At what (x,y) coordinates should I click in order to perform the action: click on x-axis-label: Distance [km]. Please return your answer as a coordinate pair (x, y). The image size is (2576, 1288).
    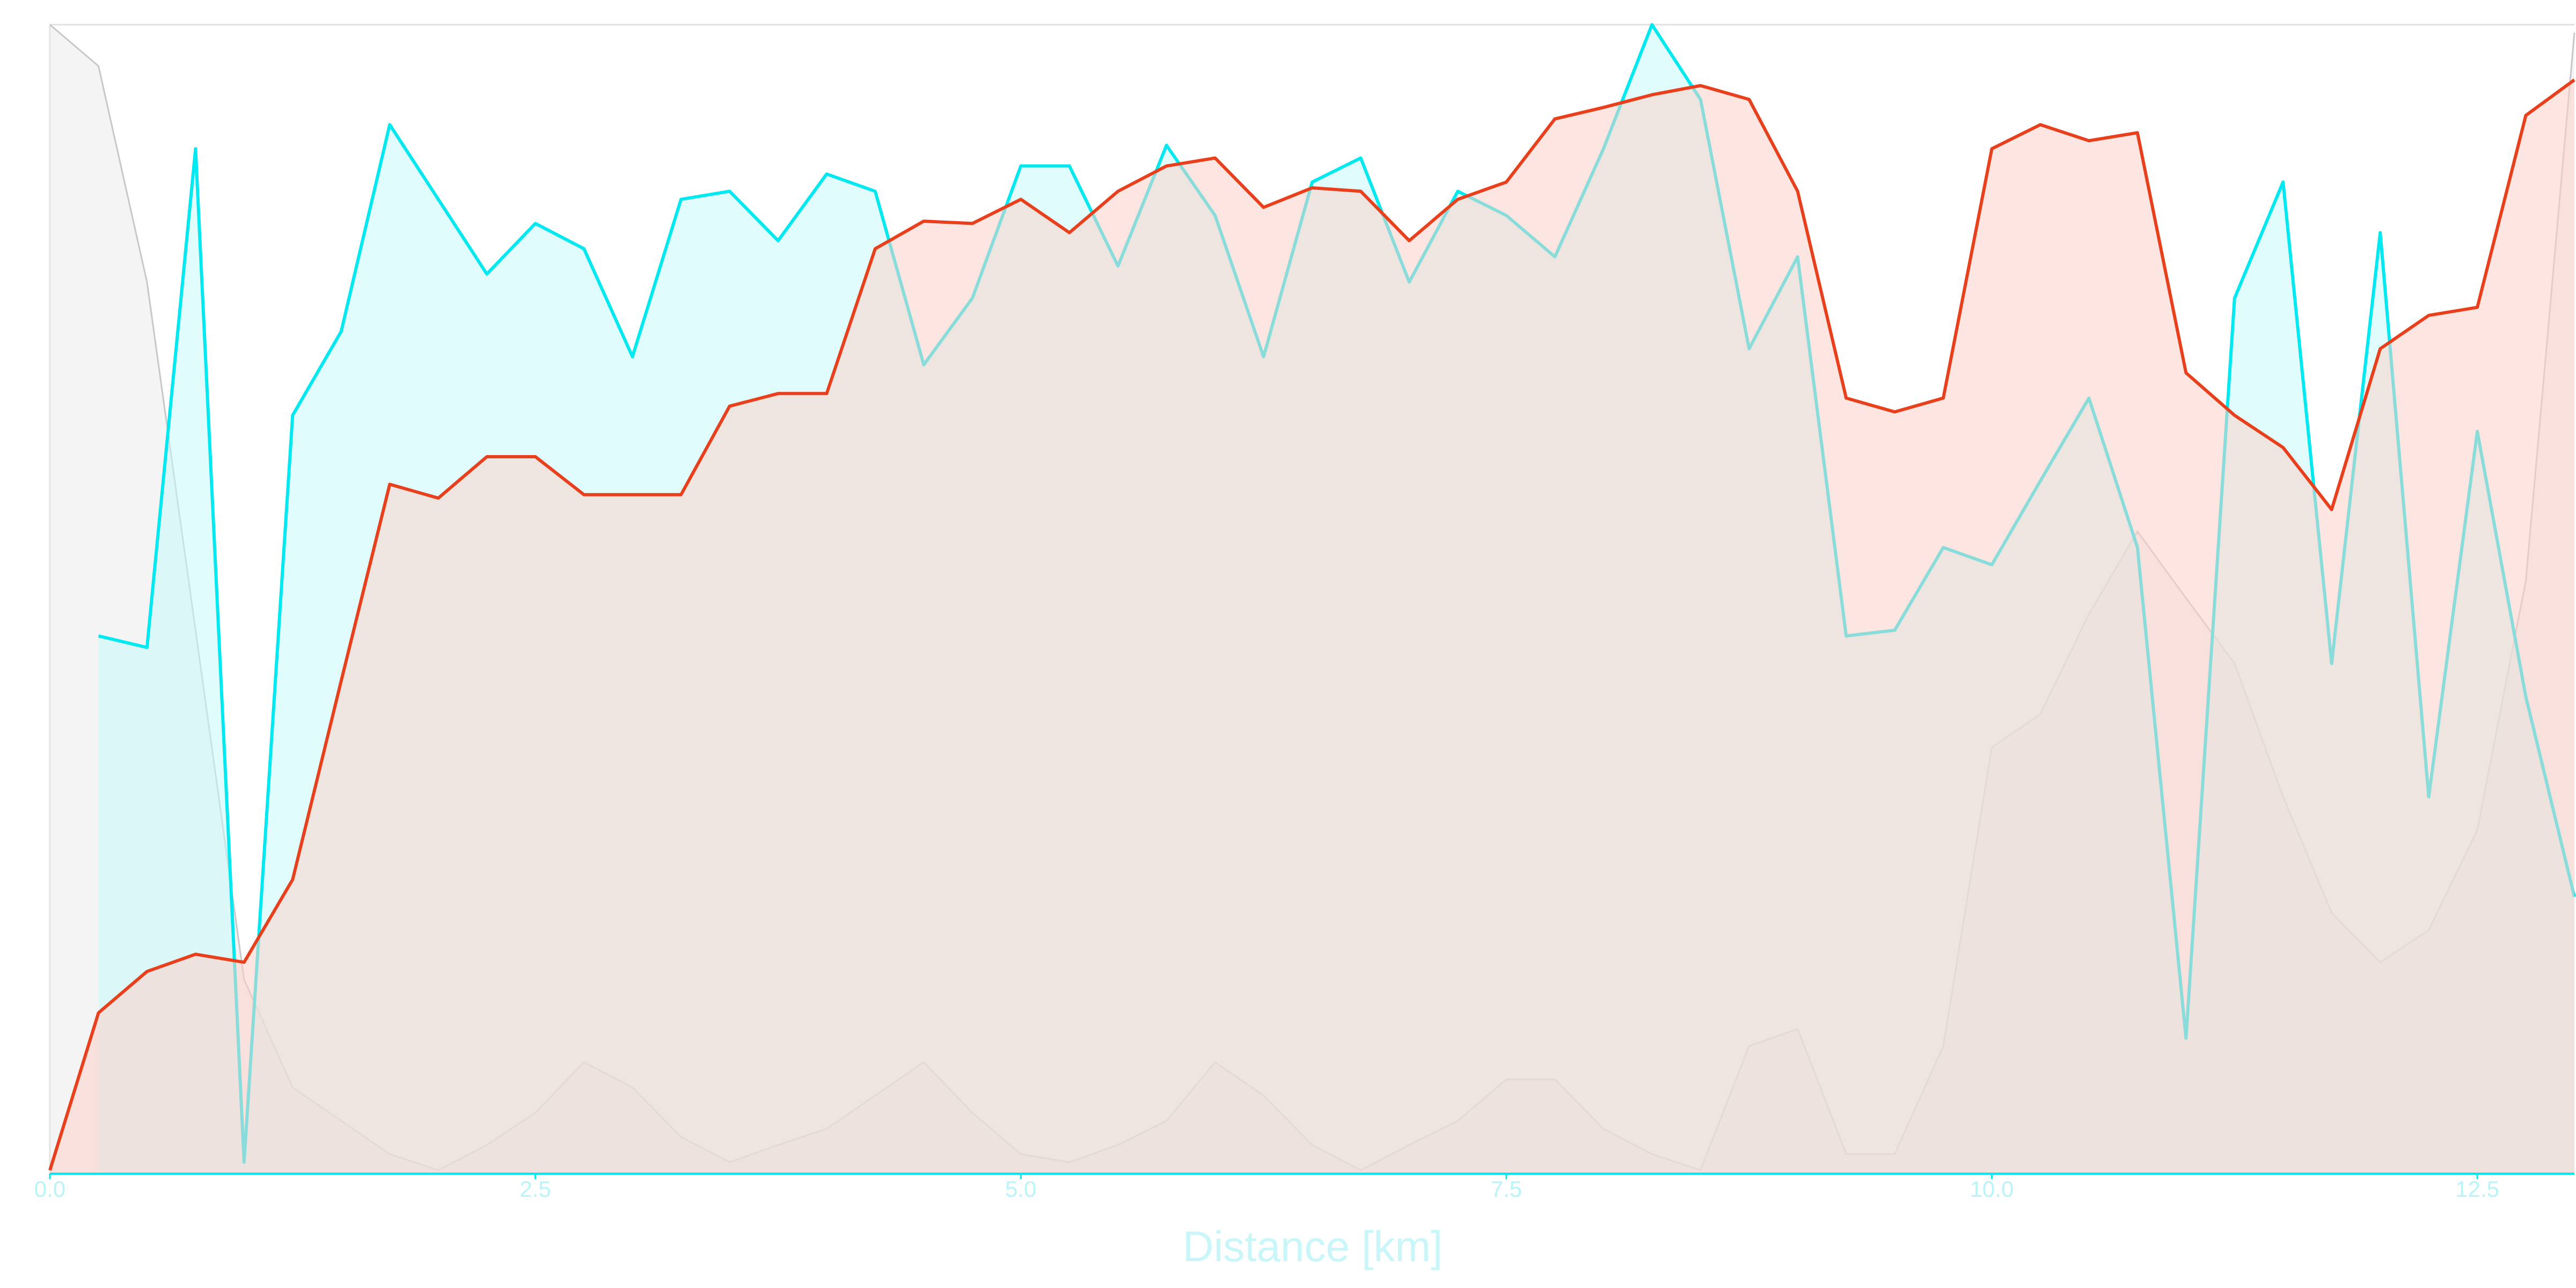
    Looking at the image, I should click on (1313, 1246).